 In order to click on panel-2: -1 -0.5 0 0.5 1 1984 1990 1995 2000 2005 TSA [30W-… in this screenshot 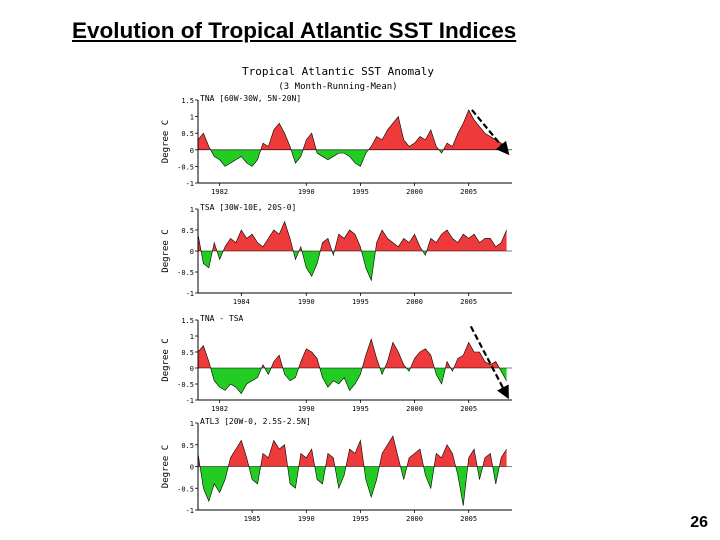, I will do `click(336, 254)`.